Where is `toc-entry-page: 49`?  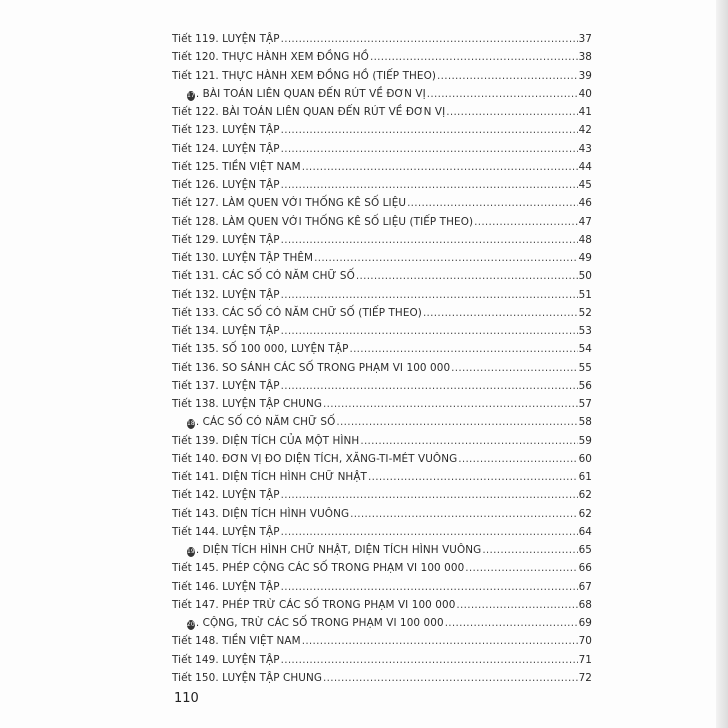
toc-entry-page: 49 is located at coordinates (585, 258).